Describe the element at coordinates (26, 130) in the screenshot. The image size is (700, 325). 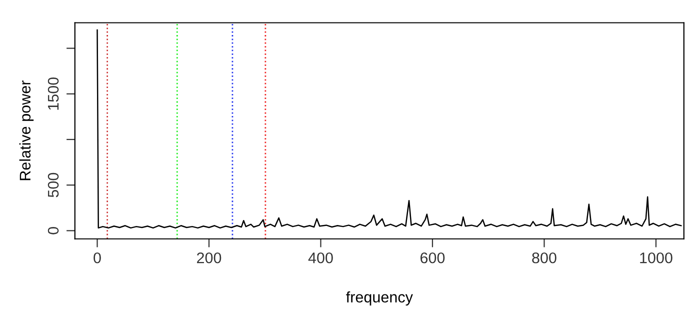
I see `y-axis-title: Relative power` at that location.